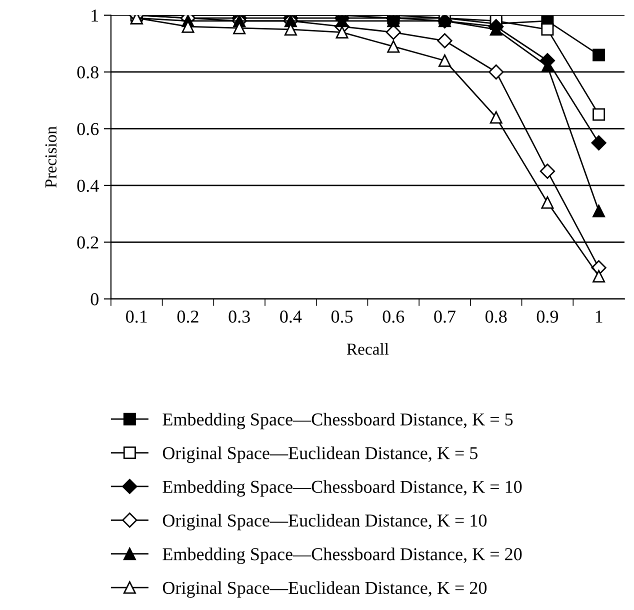 Image resolution: width=634 pixels, height=610 pixels. I want to click on legend-label: Original Space—Euclidean Distance, K = 5, so click(320, 454).